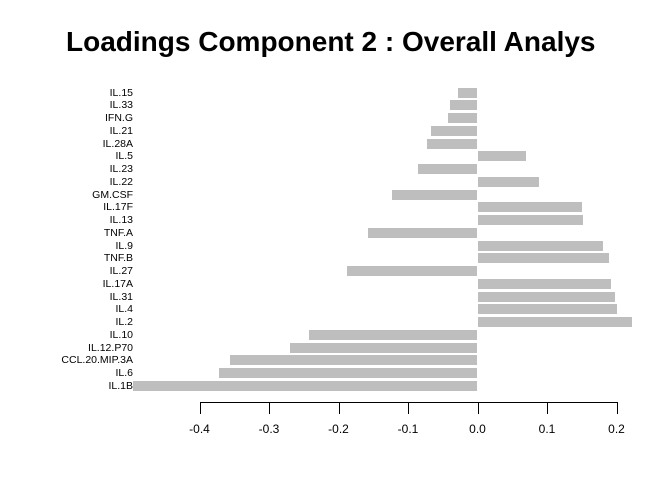 The width and height of the screenshot is (672, 480). I want to click on x-axis-tick-label: 0.1, so click(547, 429).